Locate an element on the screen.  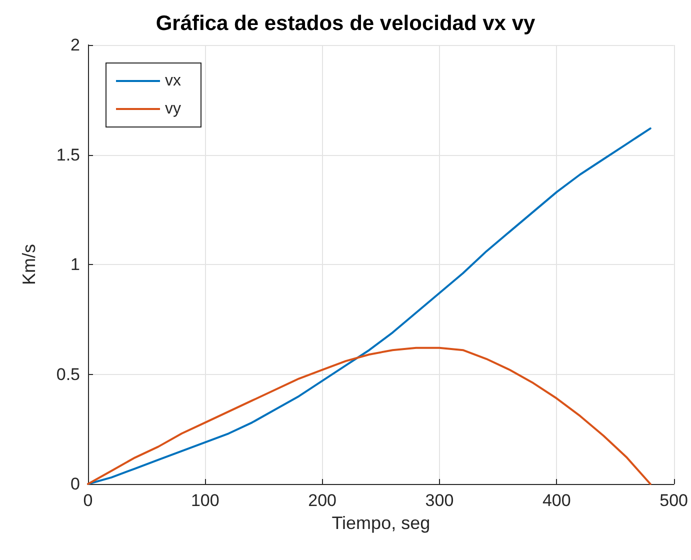
legend-label: vx is located at coordinates (173, 81).